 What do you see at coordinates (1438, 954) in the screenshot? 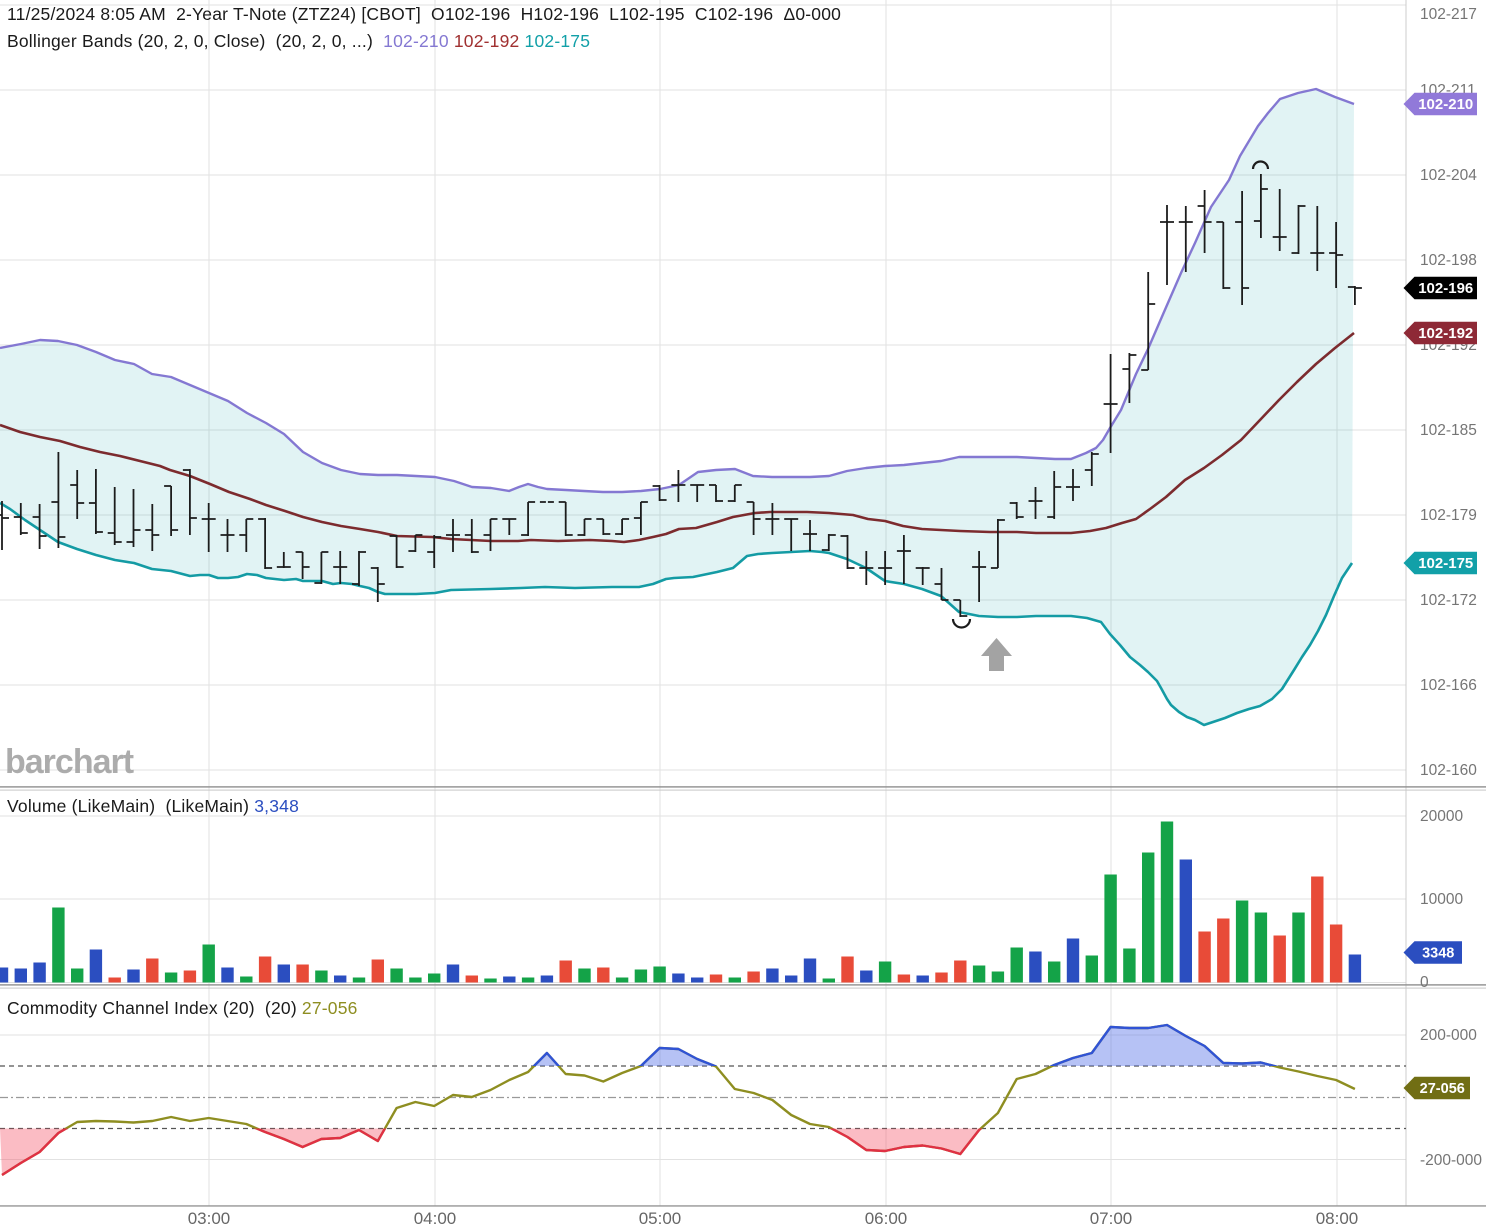
I see `svg-text: 3348` at bounding box center [1438, 954].